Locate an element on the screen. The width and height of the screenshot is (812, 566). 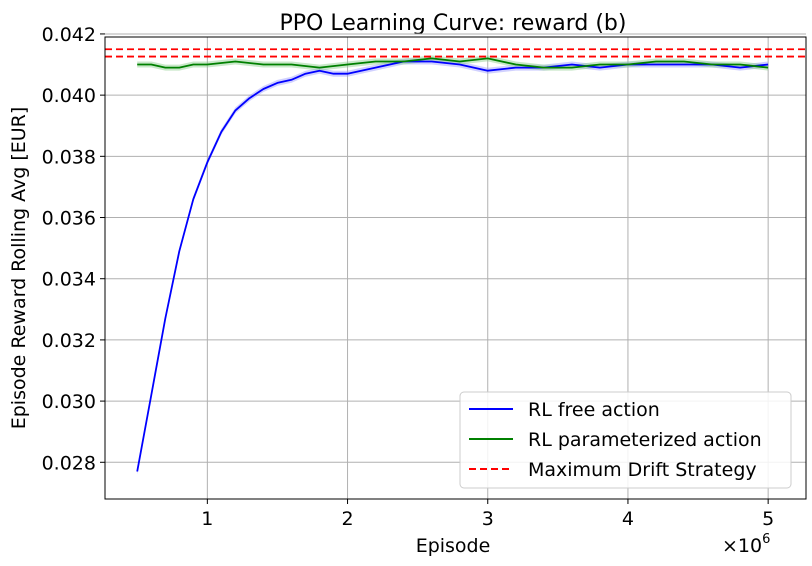
y-axis-label: Episode Reward Rolling Avg [EUR] is located at coordinates (19, 268).